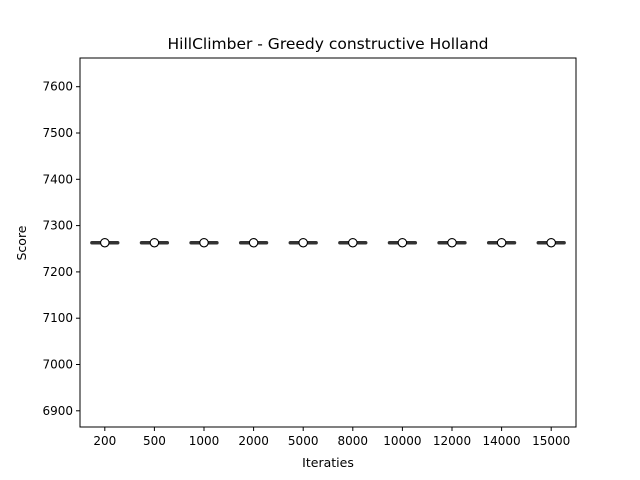 The image size is (640, 480). I want to click on x-tick-label: 2000, so click(253, 441).